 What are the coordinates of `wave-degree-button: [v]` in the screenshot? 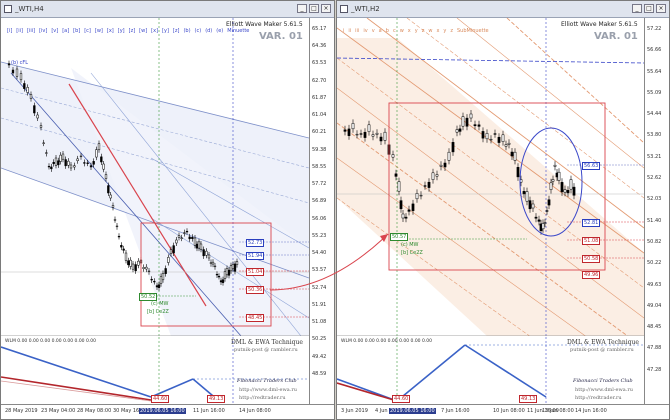 It's located at (55, 31).